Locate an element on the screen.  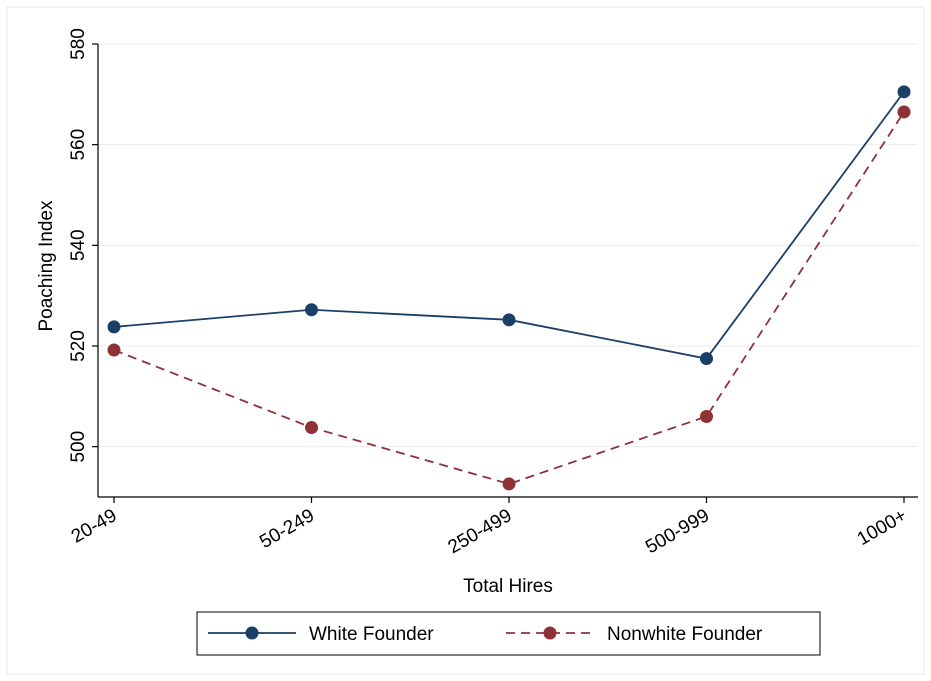
legend-marker-nonwhite-founder is located at coordinates (550, 633).